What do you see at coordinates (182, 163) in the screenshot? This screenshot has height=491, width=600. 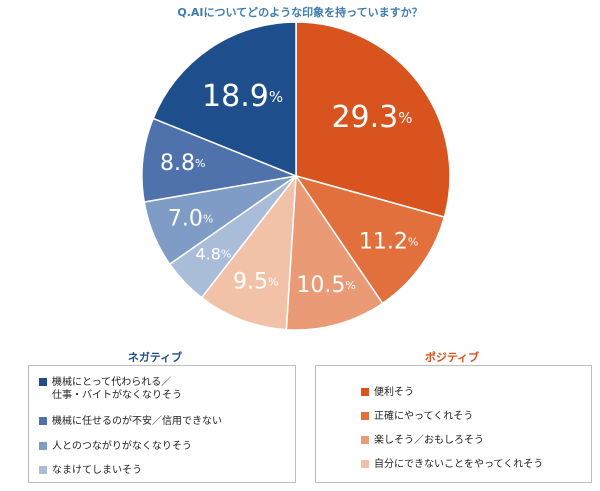 I see `pie-value-label-7: 8.8%` at bounding box center [182, 163].